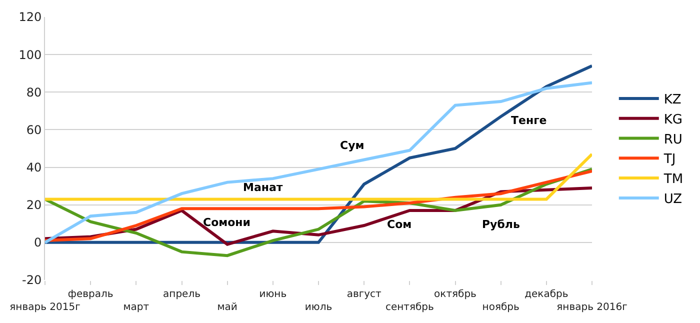 This screenshot has height=323, width=700. I want to click on x-tick-label: май, so click(227, 307).